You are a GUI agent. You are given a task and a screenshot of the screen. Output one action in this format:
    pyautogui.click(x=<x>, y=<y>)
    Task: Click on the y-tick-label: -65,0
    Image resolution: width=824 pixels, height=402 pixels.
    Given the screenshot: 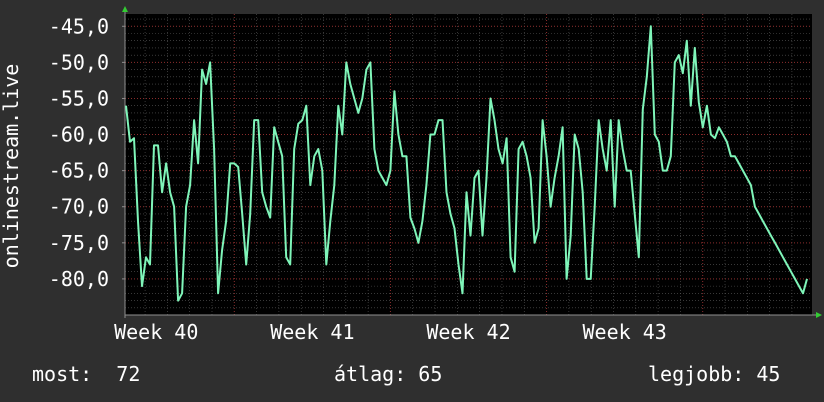 What is the action you would take?
    pyautogui.click(x=79, y=171)
    